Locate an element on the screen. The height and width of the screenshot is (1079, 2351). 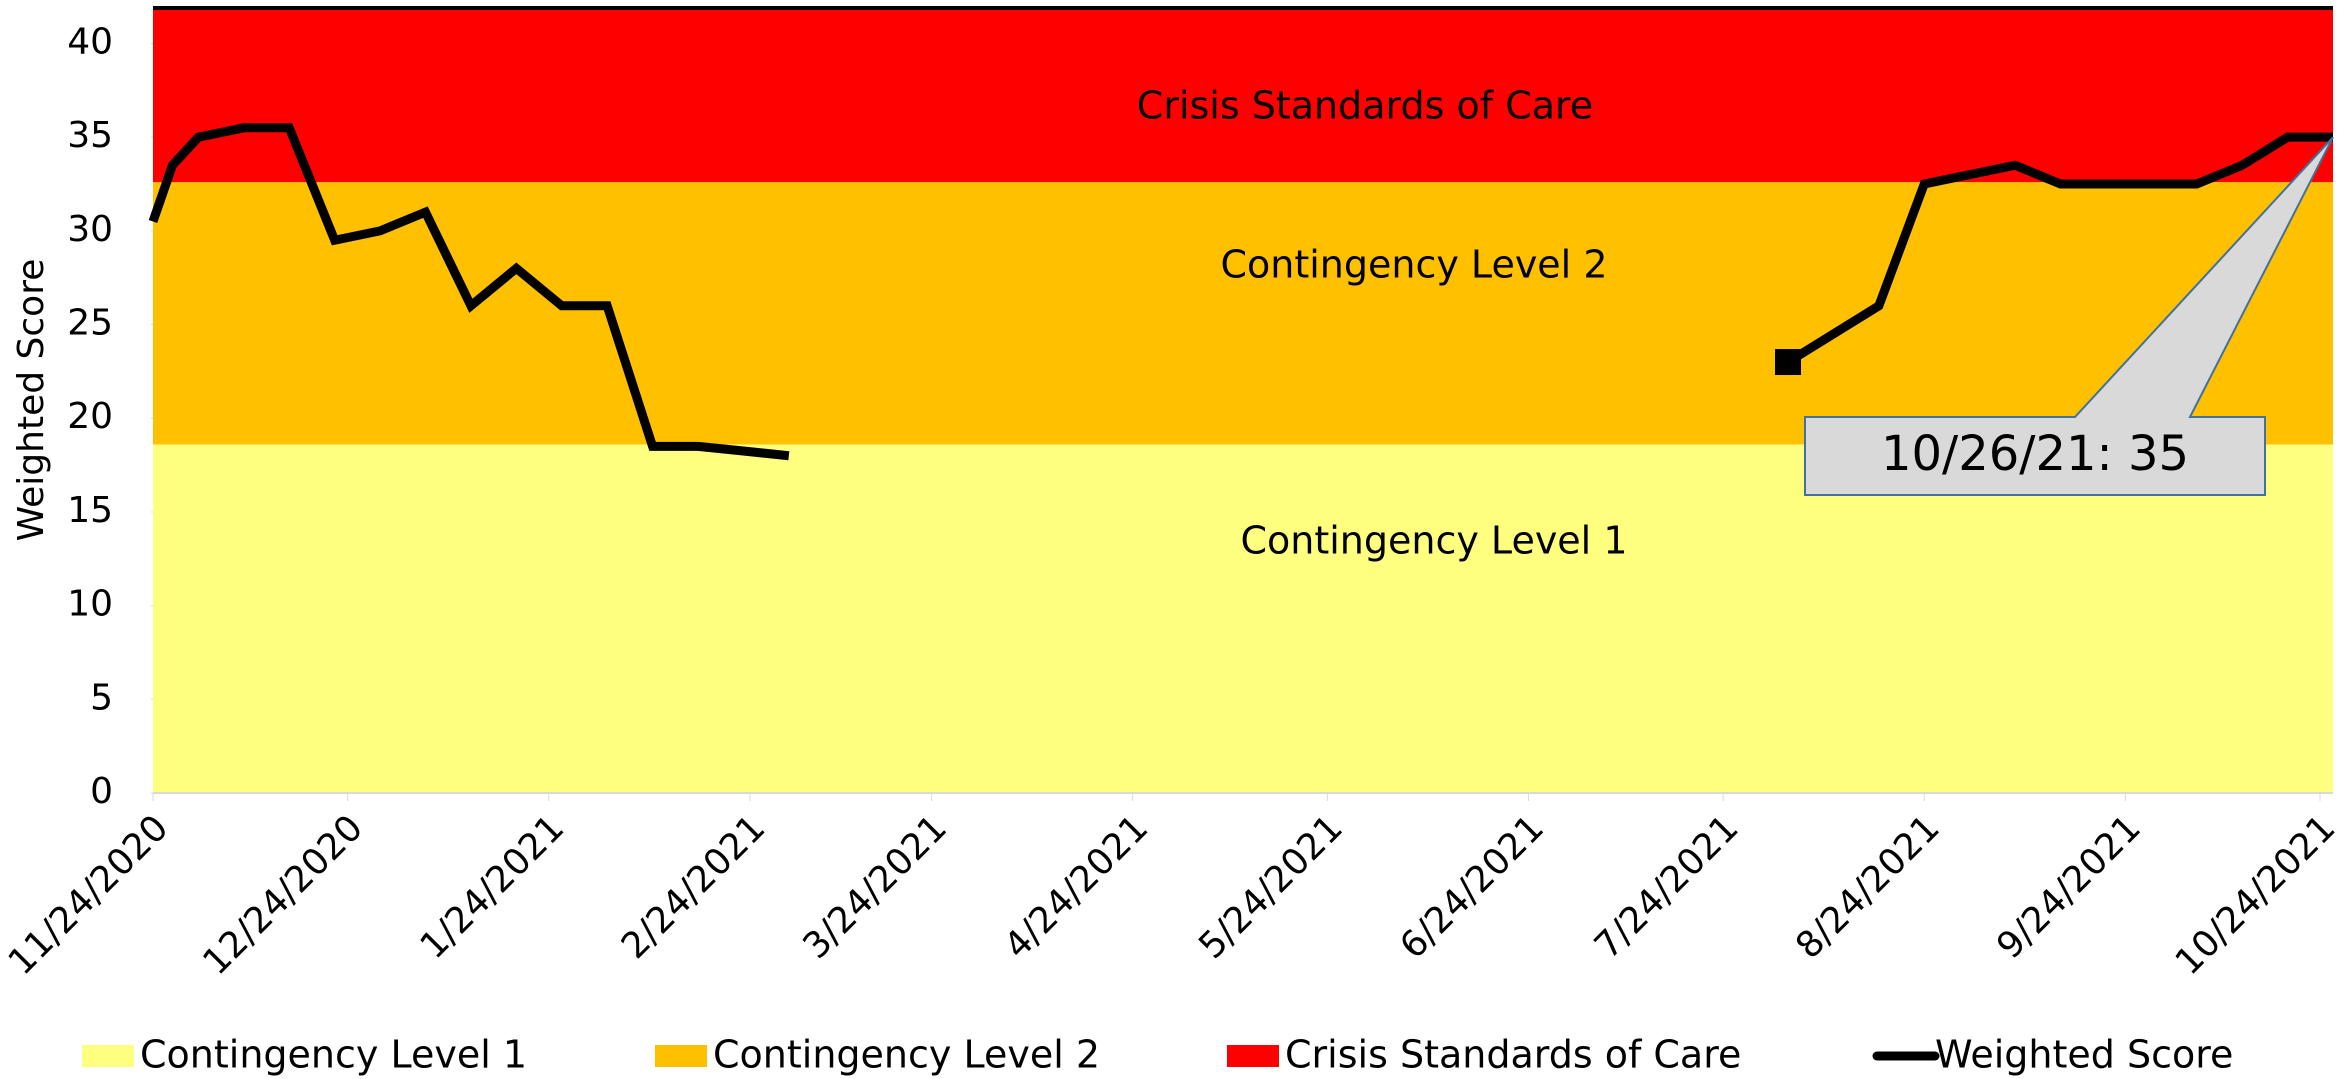
x-tick-label: 3/24/2021 is located at coordinates (875, 887).